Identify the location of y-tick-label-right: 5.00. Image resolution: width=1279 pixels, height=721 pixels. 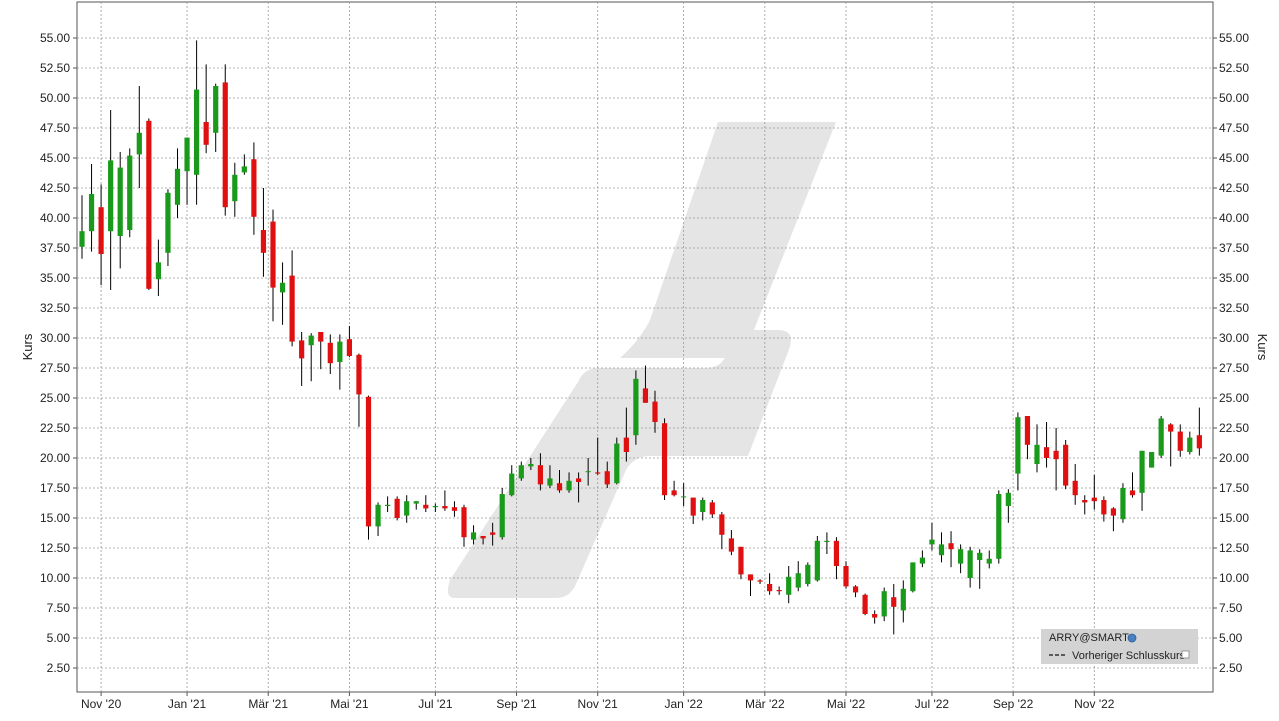
(1231, 638).